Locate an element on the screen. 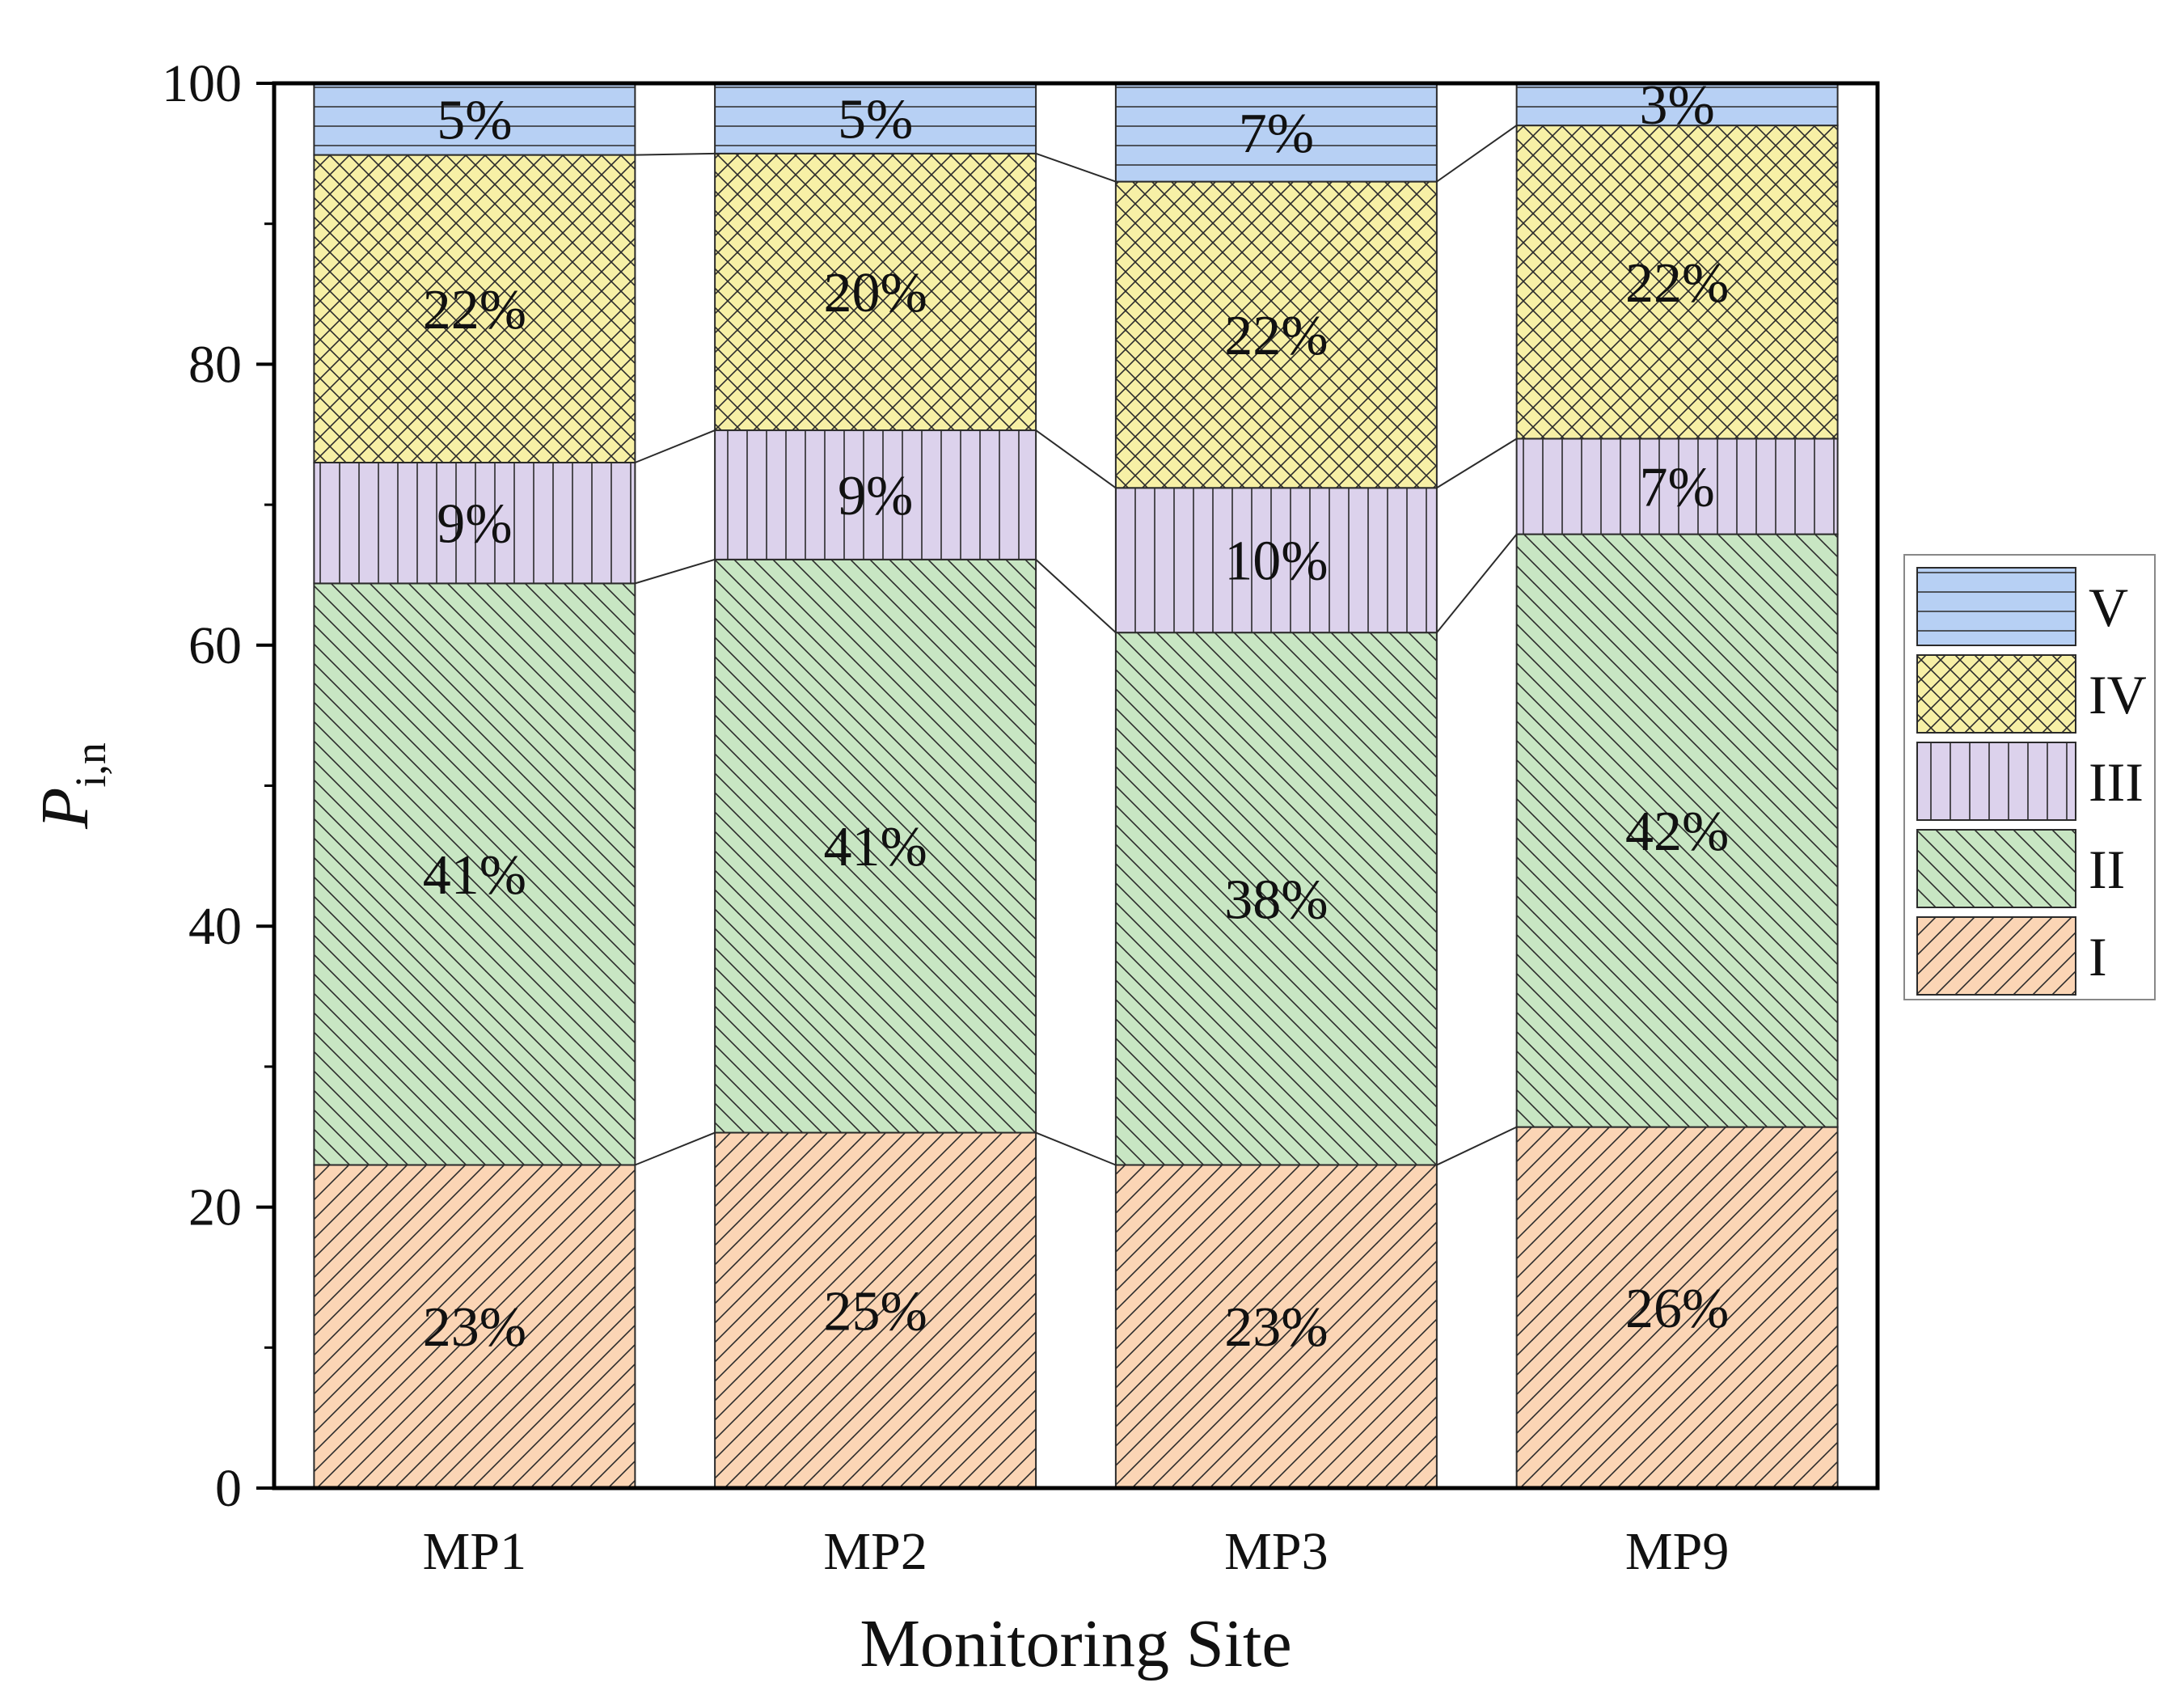  bar-mp3-v is located at coordinates (1276, 132).